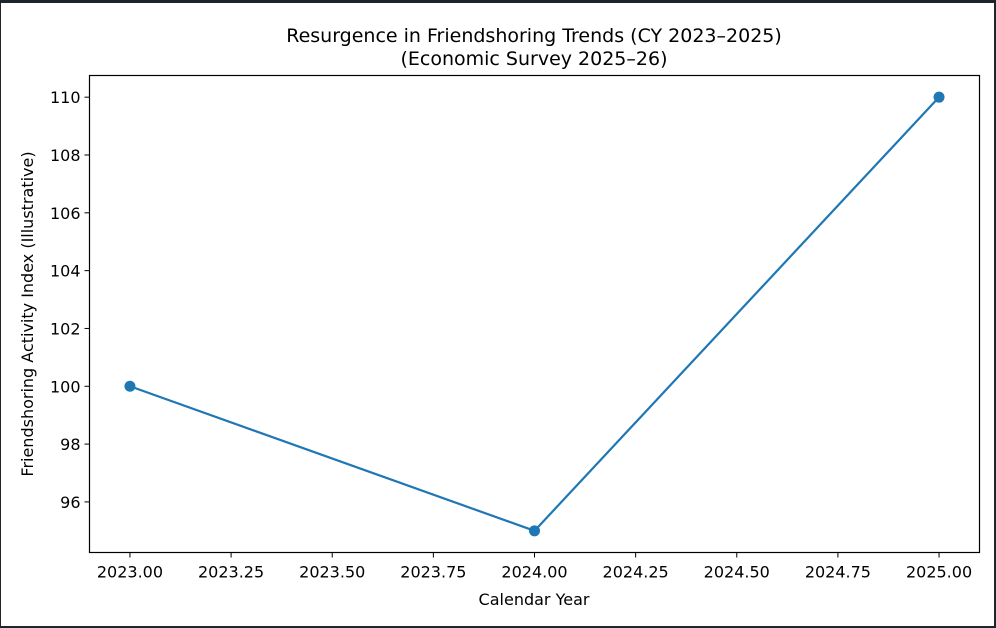  I want to click on y-tick-label: 100, so click(65, 386).